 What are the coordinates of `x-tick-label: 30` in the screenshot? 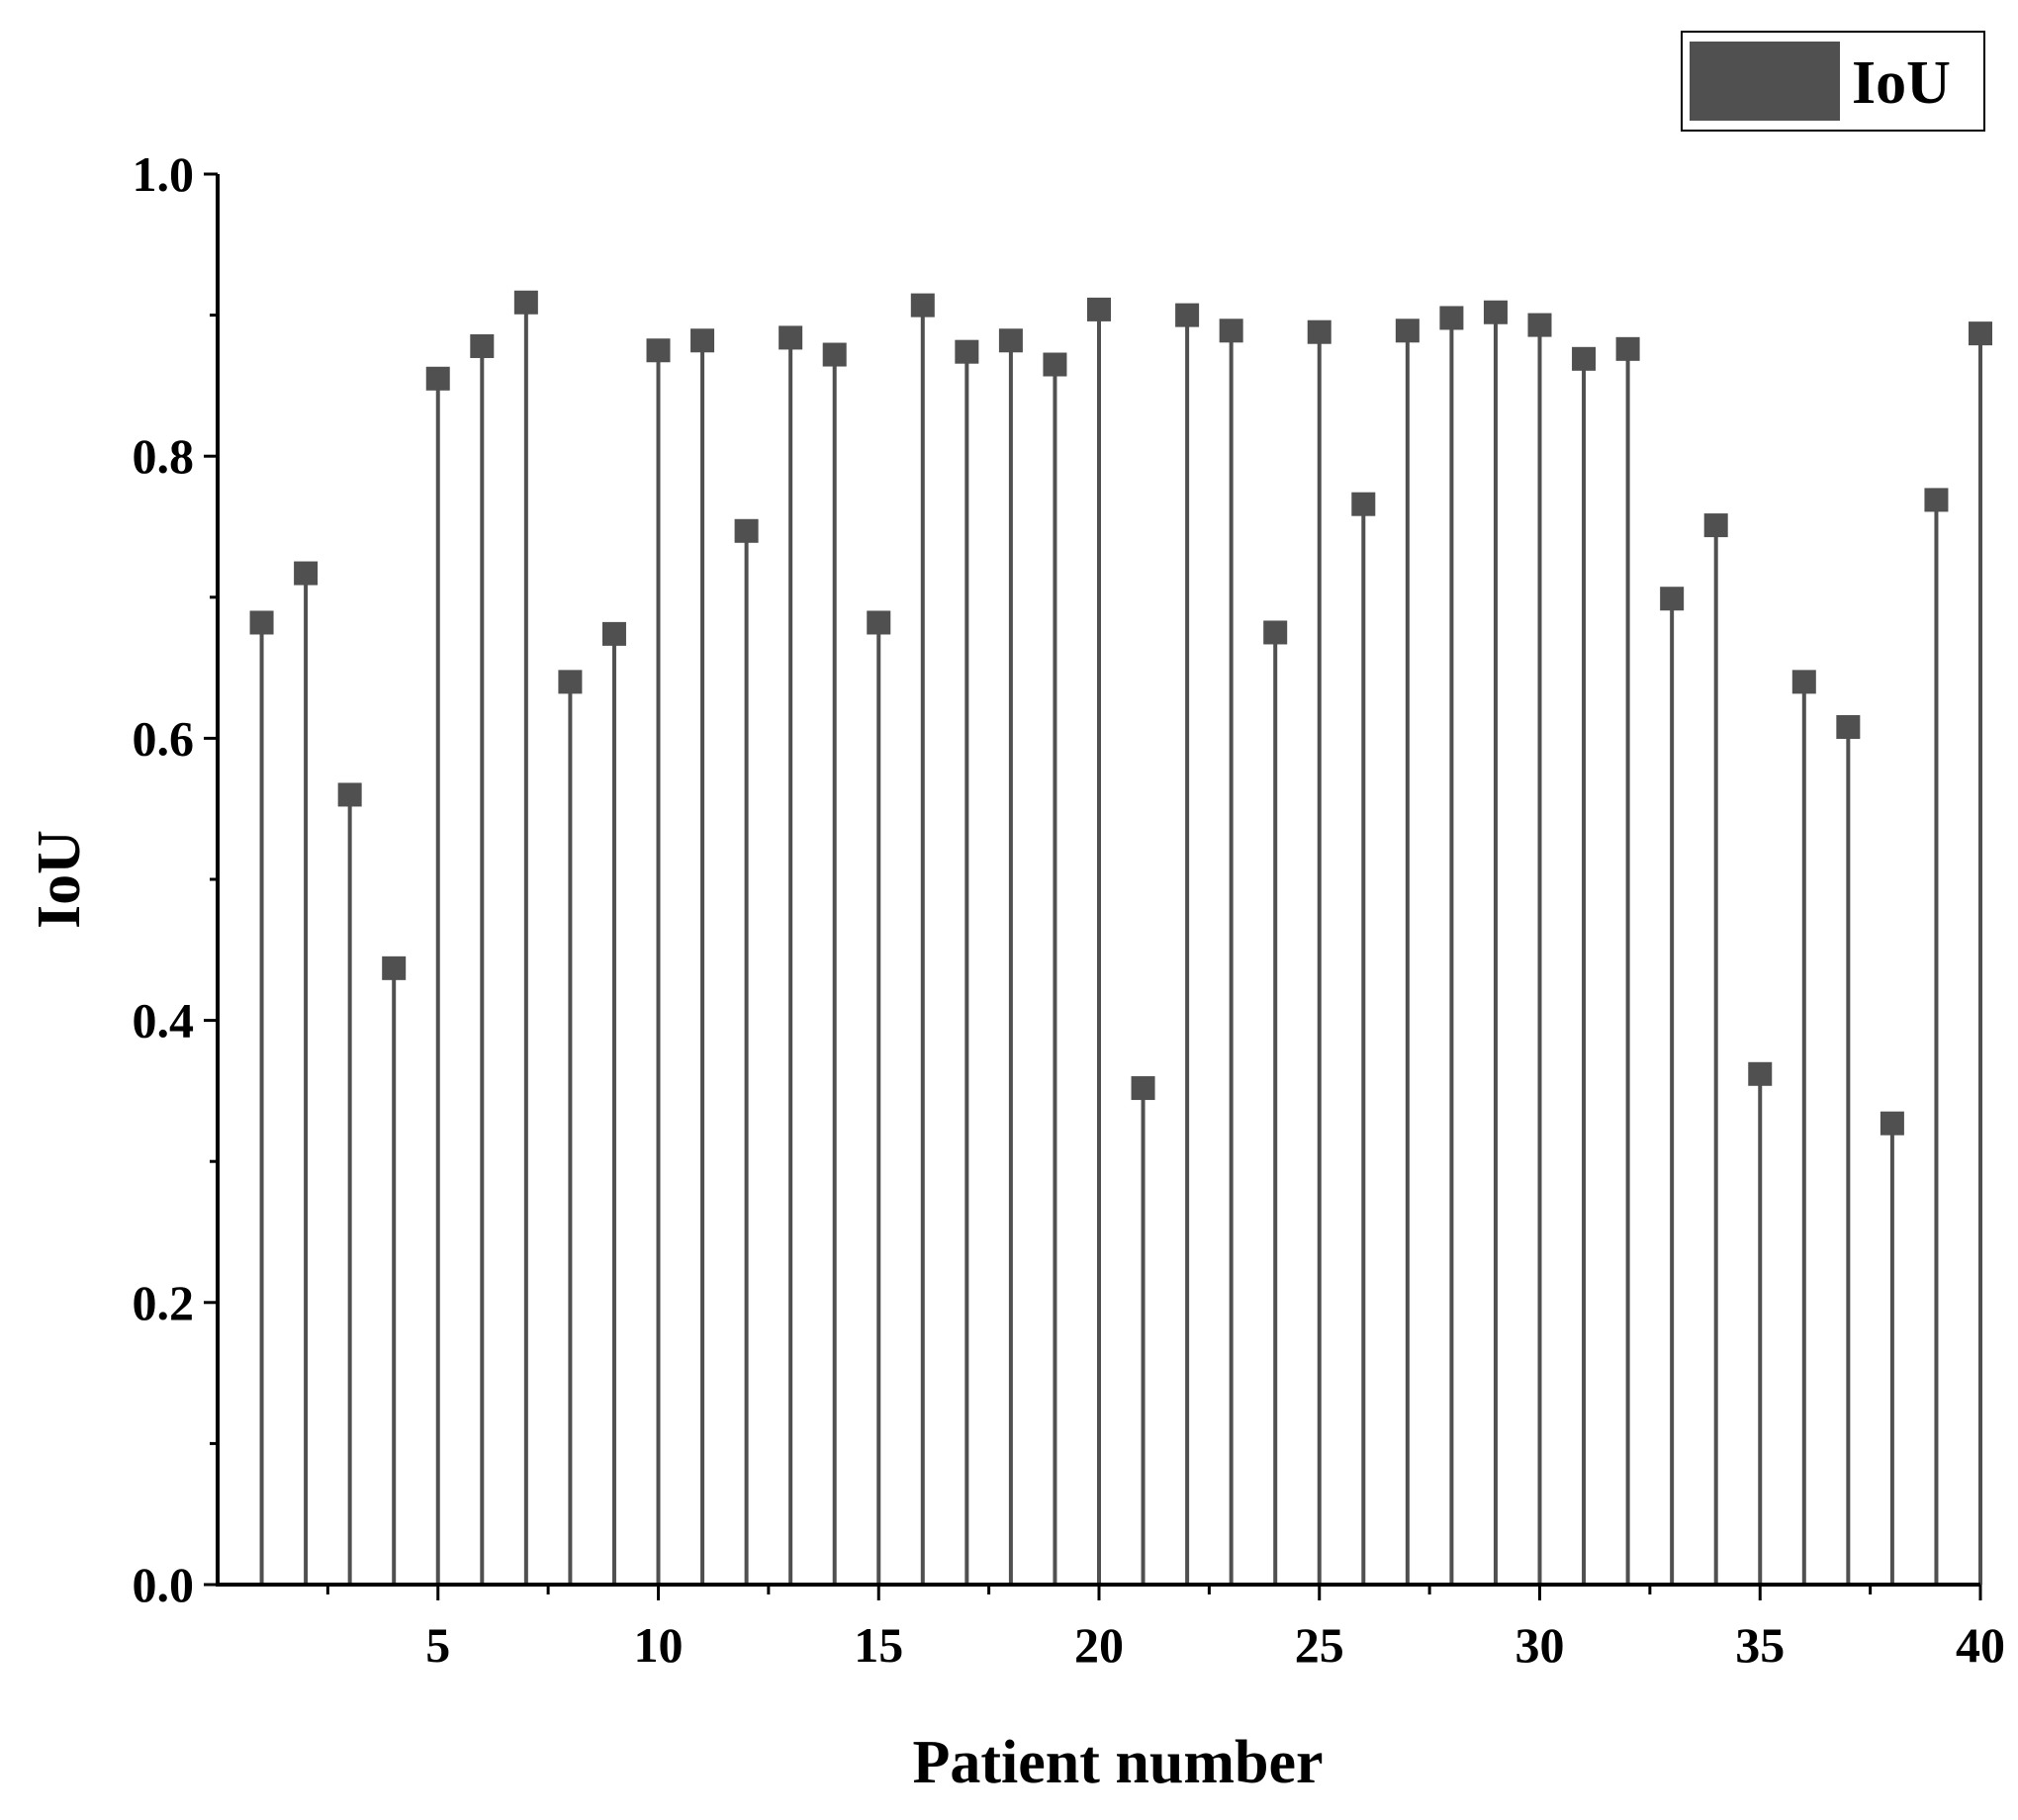 It's located at (1540, 1645).